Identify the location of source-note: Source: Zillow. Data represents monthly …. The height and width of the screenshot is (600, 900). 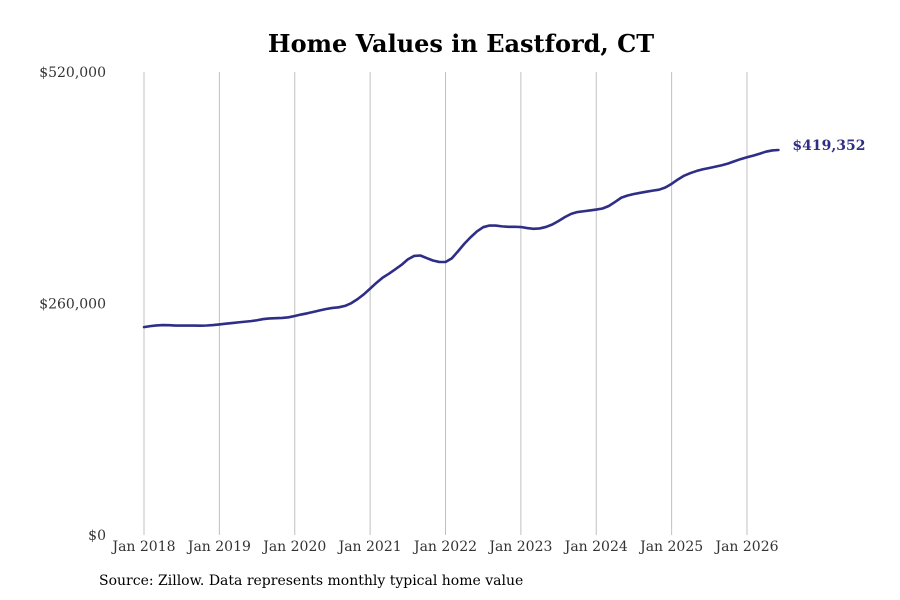
(311, 581).